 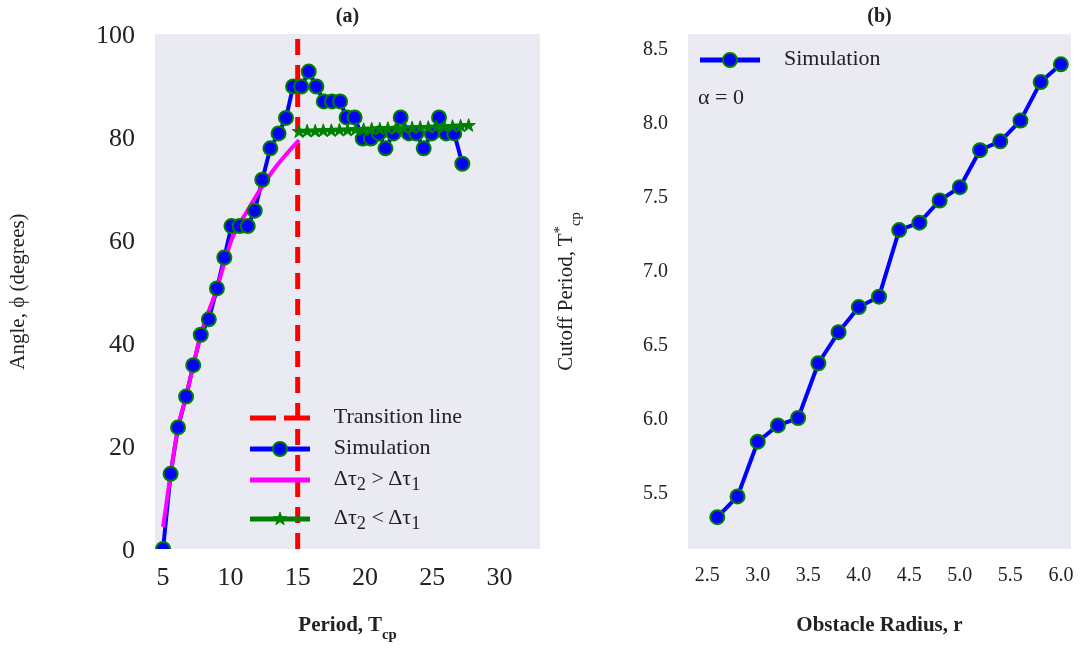 I want to click on y-tick-label: 7.0, so click(x=655, y=270).